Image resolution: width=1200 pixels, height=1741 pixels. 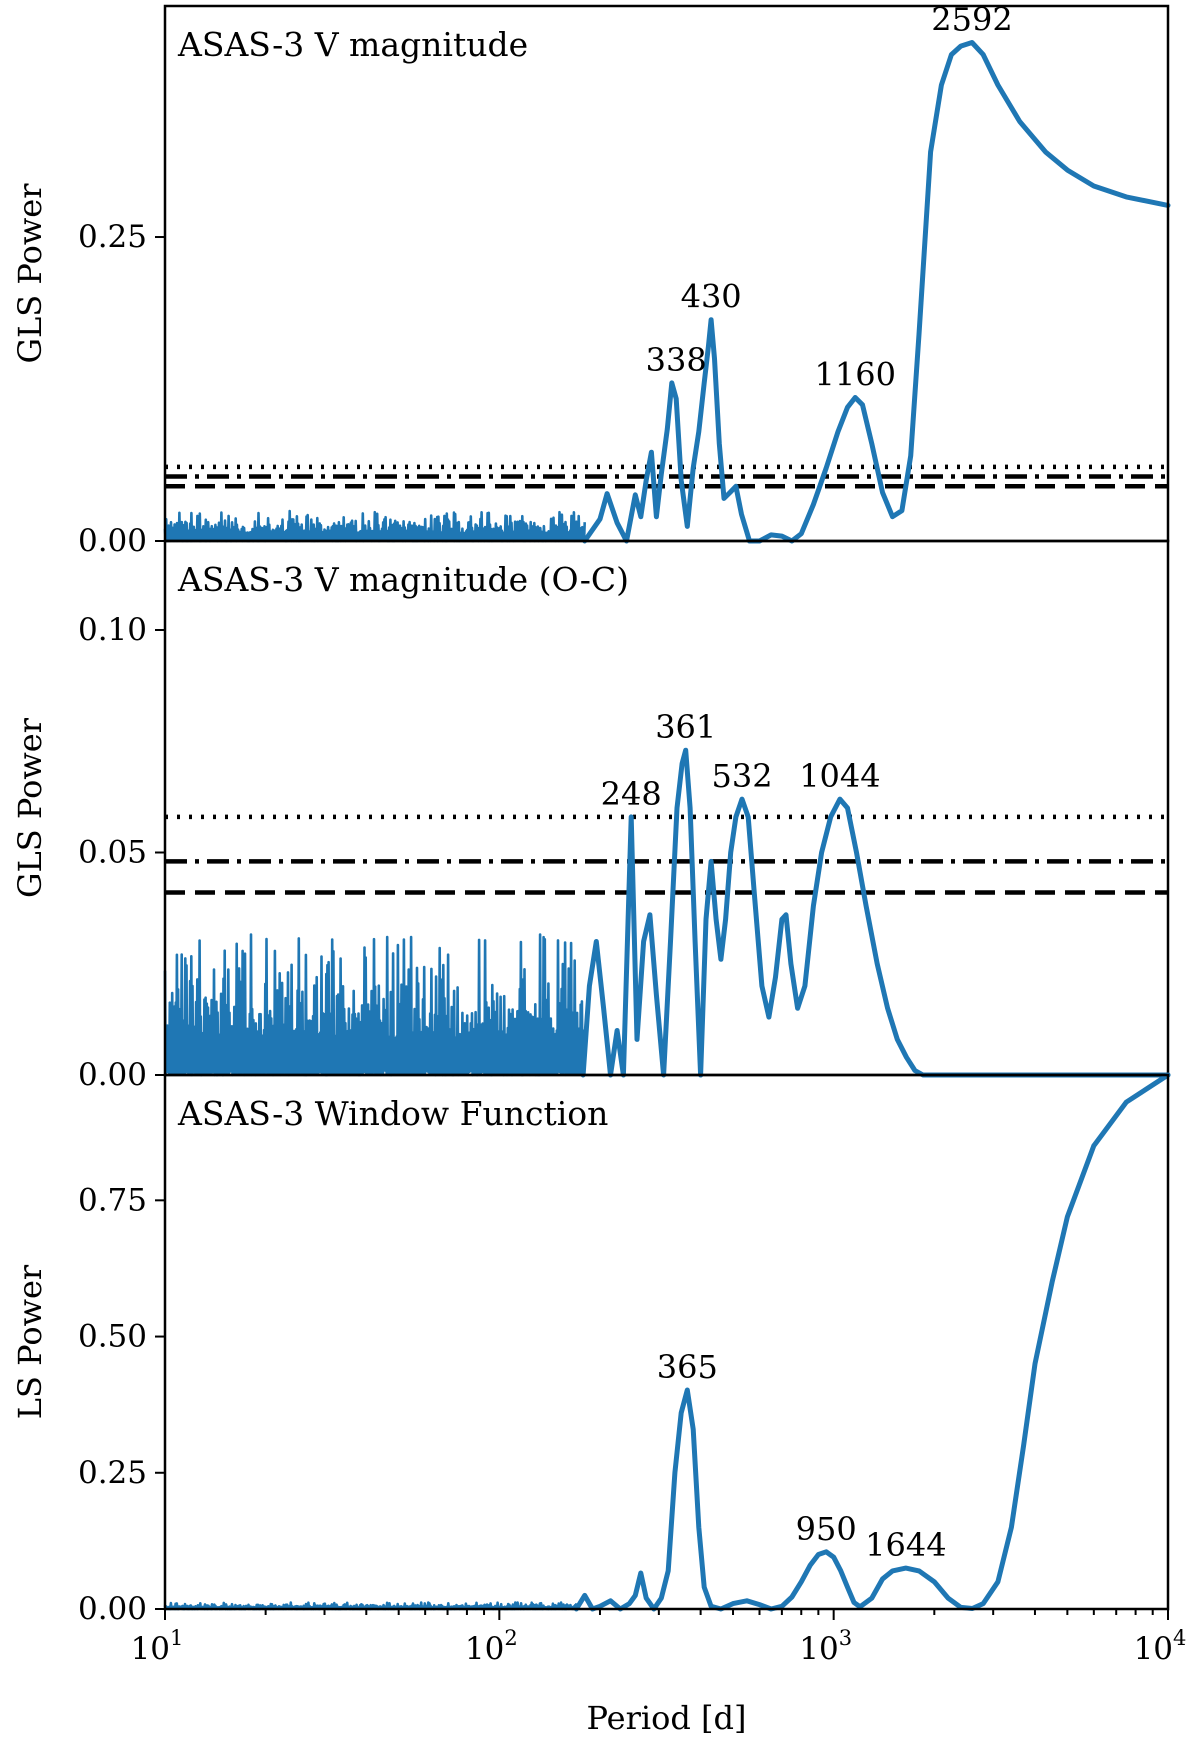 I want to click on peak-label: 1044, so click(x=839, y=776).